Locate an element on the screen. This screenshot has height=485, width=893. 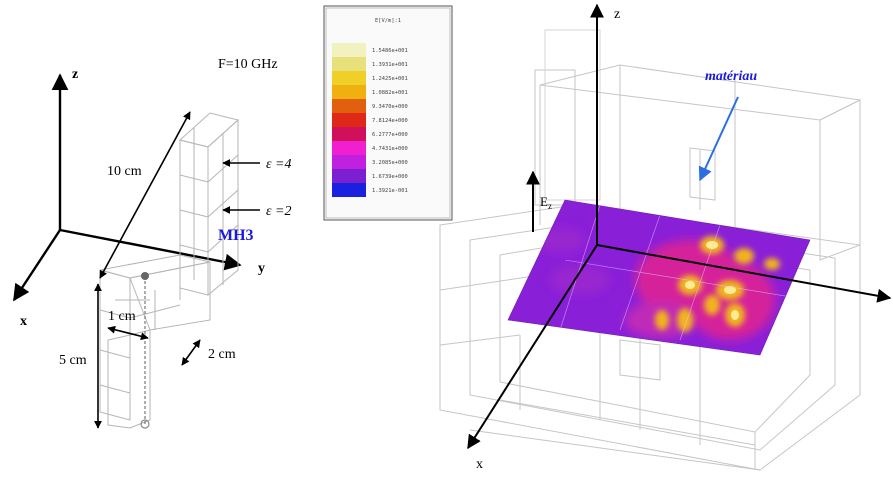
antenna-name-label: MH3 is located at coordinates (236, 235).